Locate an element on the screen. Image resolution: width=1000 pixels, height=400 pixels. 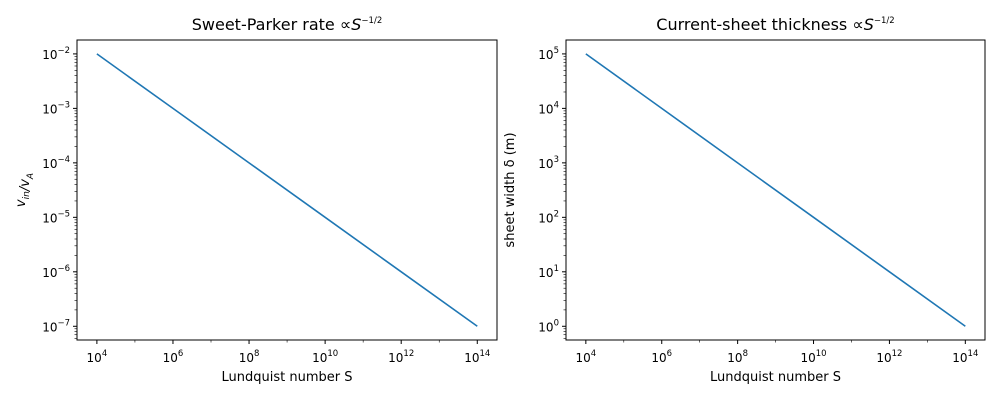
y-tick-label: 10⁻⁶ is located at coordinates (56, 272).